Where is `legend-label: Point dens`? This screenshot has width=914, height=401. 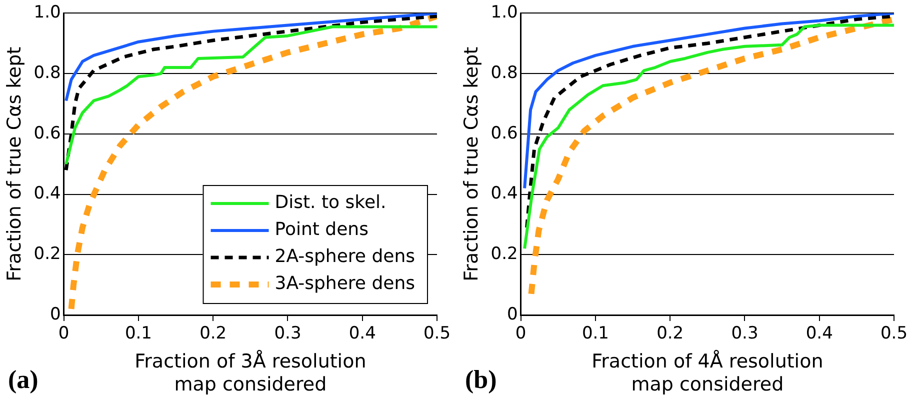 legend-label: Point dens is located at coordinates (321, 229).